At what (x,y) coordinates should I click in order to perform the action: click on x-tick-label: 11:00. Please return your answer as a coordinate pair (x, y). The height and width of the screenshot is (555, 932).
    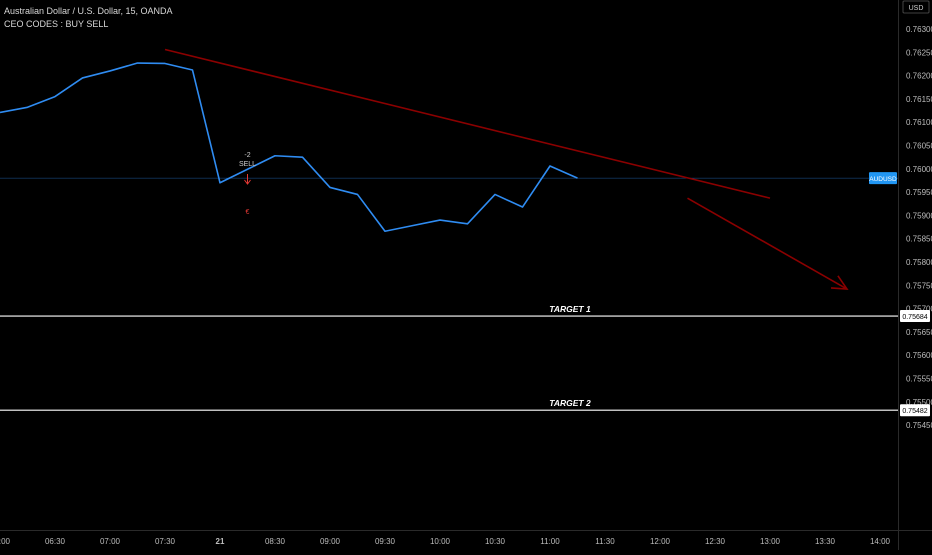
    Looking at the image, I should click on (550, 541).